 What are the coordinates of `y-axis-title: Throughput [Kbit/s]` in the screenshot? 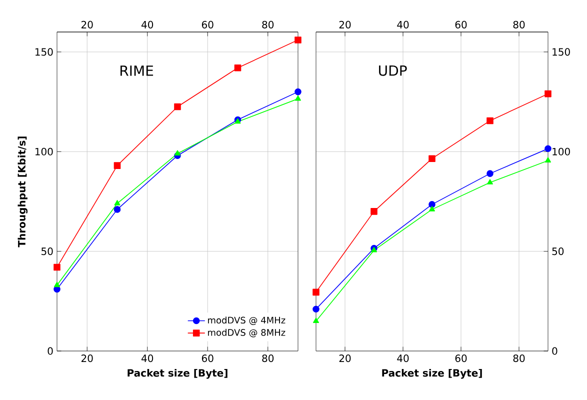 It's located at (23, 192).